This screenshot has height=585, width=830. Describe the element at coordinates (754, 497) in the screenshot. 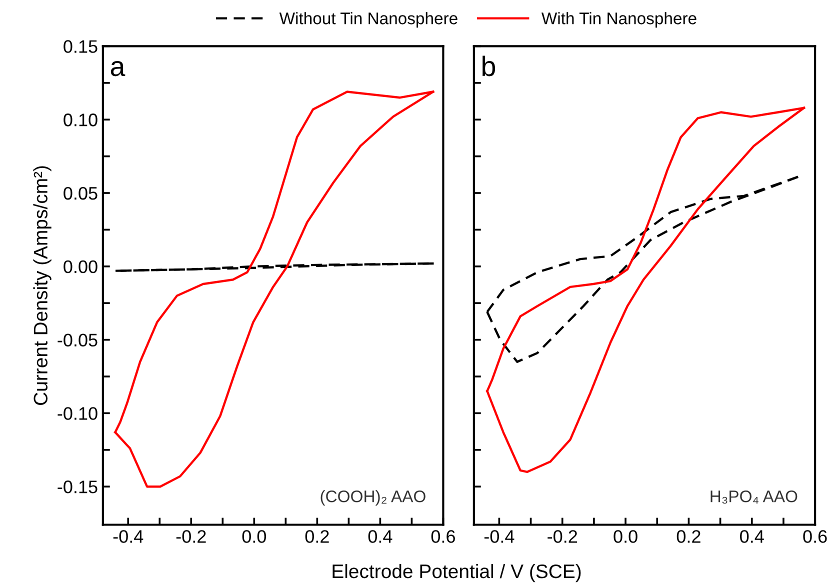

I see `annotation: H₃PO₄ AAO` at that location.